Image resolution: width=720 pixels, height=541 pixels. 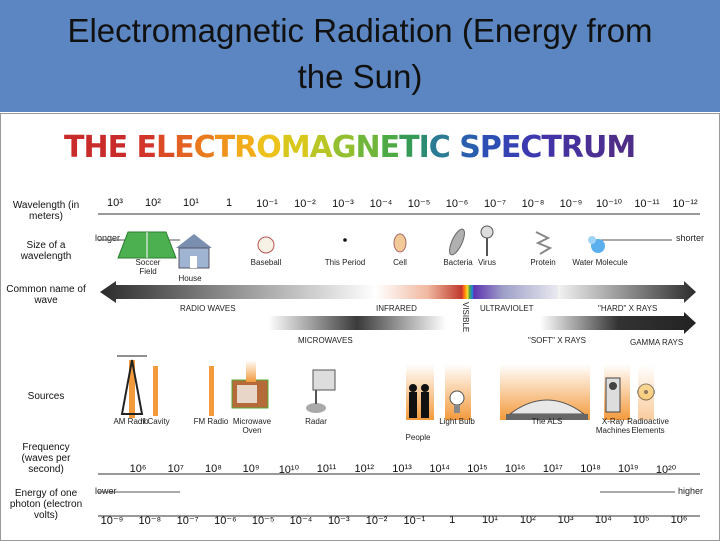 What do you see at coordinates (338, 521) in the screenshot?
I see `energy-tick: 10⁻³` at bounding box center [338, 521].